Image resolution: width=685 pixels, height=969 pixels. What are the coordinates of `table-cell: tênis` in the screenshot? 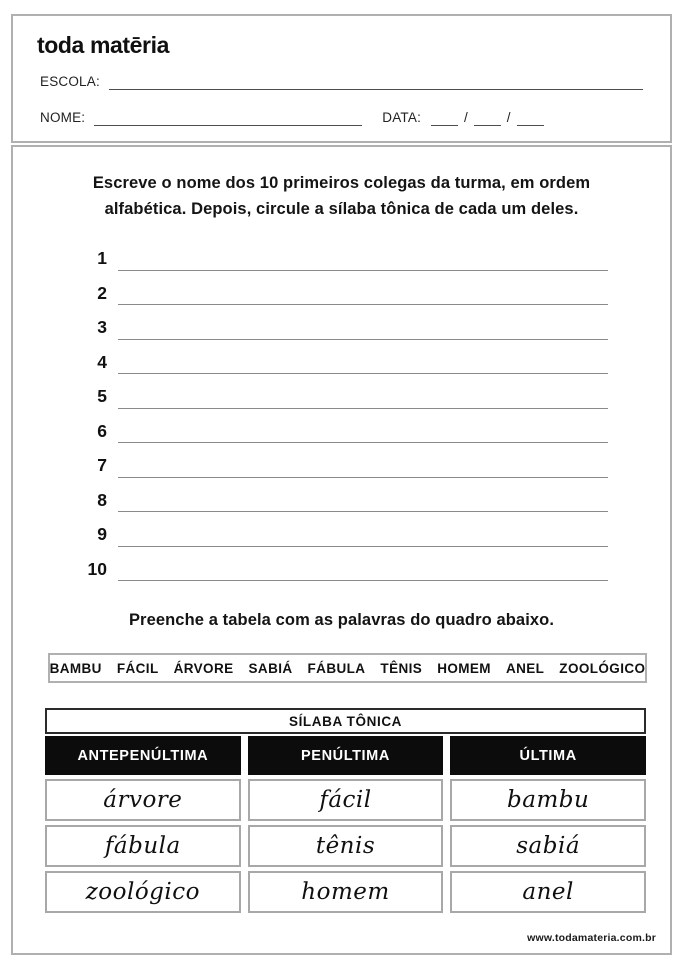 It's located at (345, 846).